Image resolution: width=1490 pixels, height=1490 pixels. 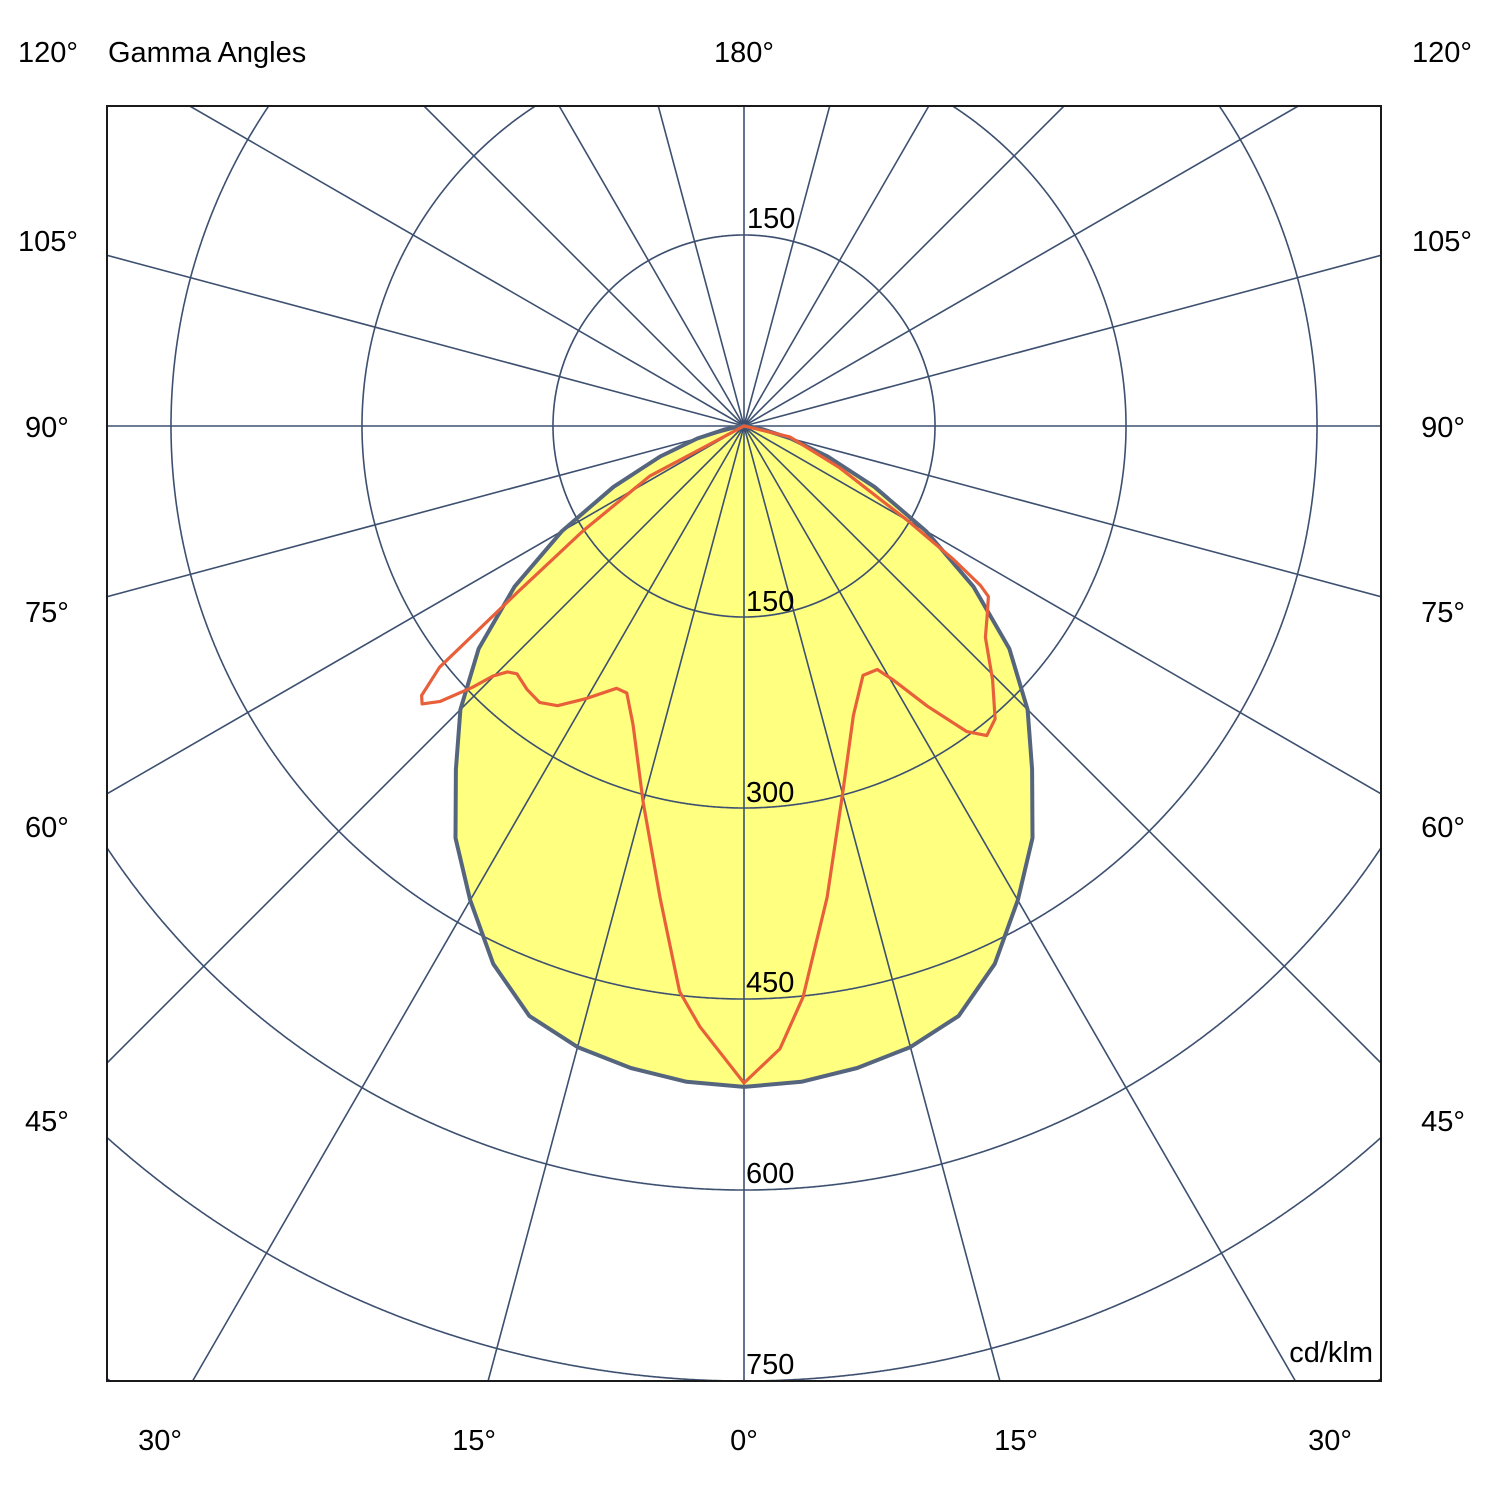 I want to click on unit-label: cd/klm, so click(x=1331, y=1353).